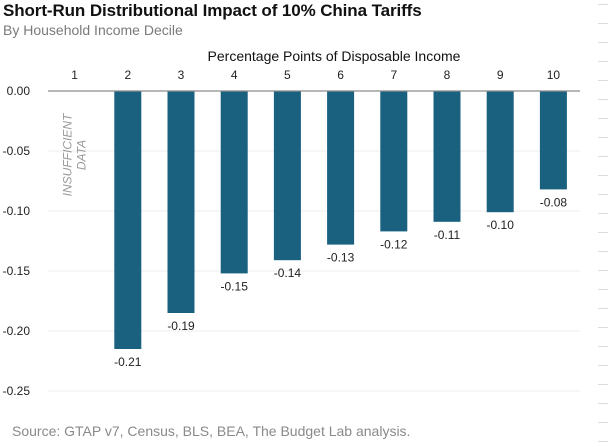 The image size is (608, 447). What do you see at coordinates (554, 202) in the screenshot?
I see `data-label: -0.08` at bounding box center [554, 202].